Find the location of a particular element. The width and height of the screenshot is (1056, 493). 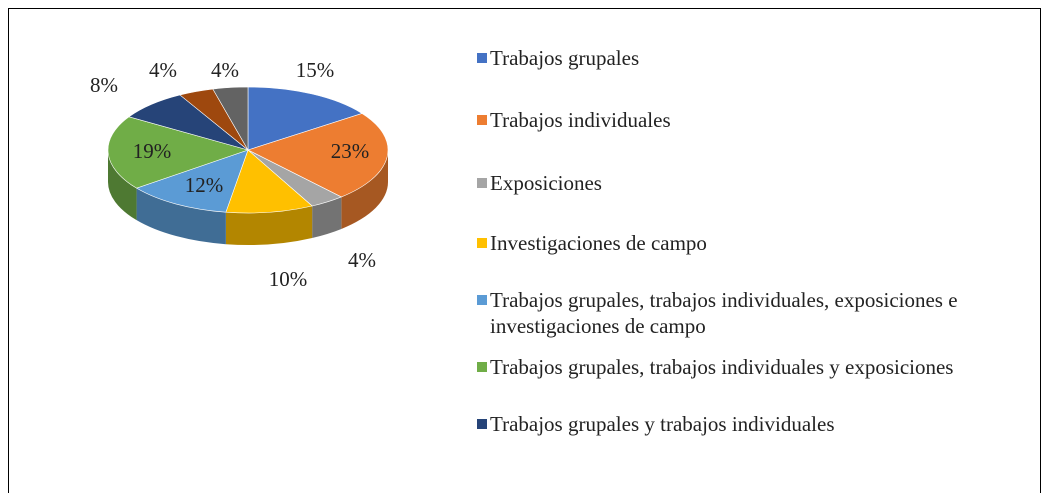

legend-label: Investigaciones de campo is located at coordinates (598, 243).